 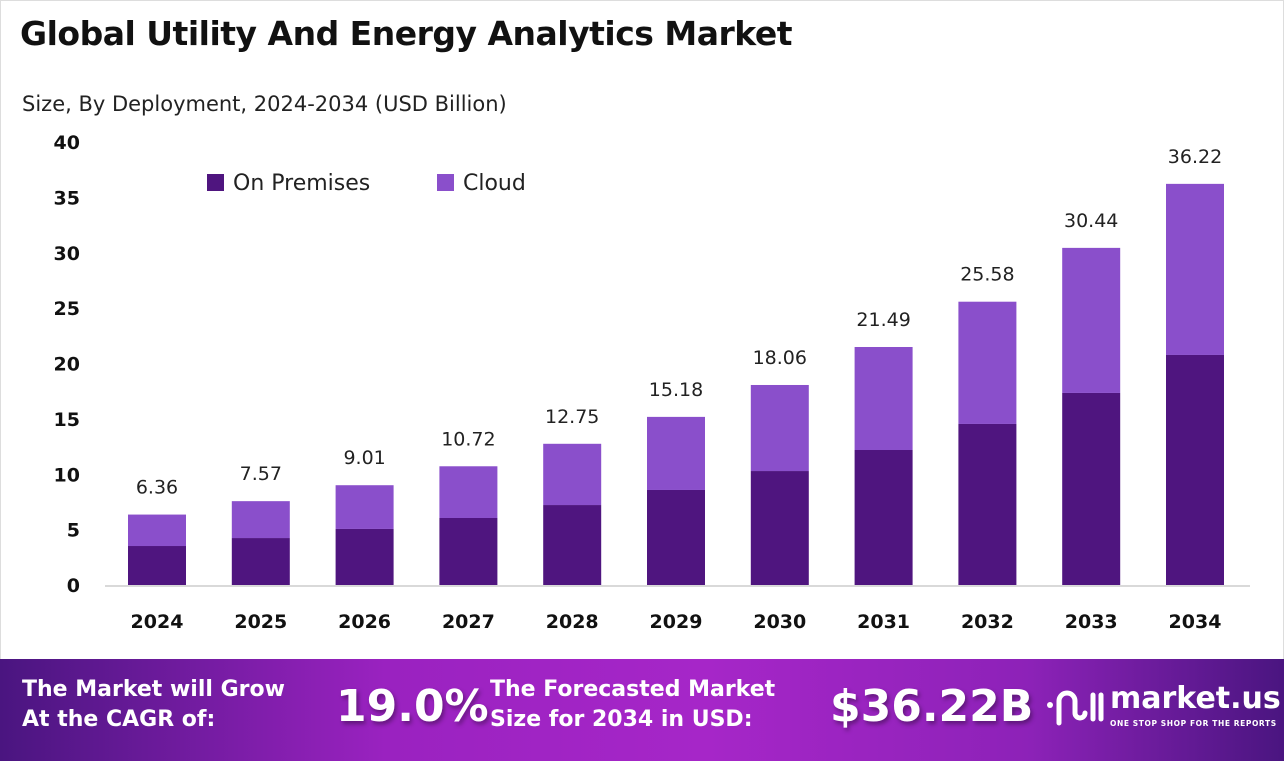 What do you see at coordinates (468, 439) in the screenshot?
I see `total-label: 10.72` at bounding box center [468, 439].